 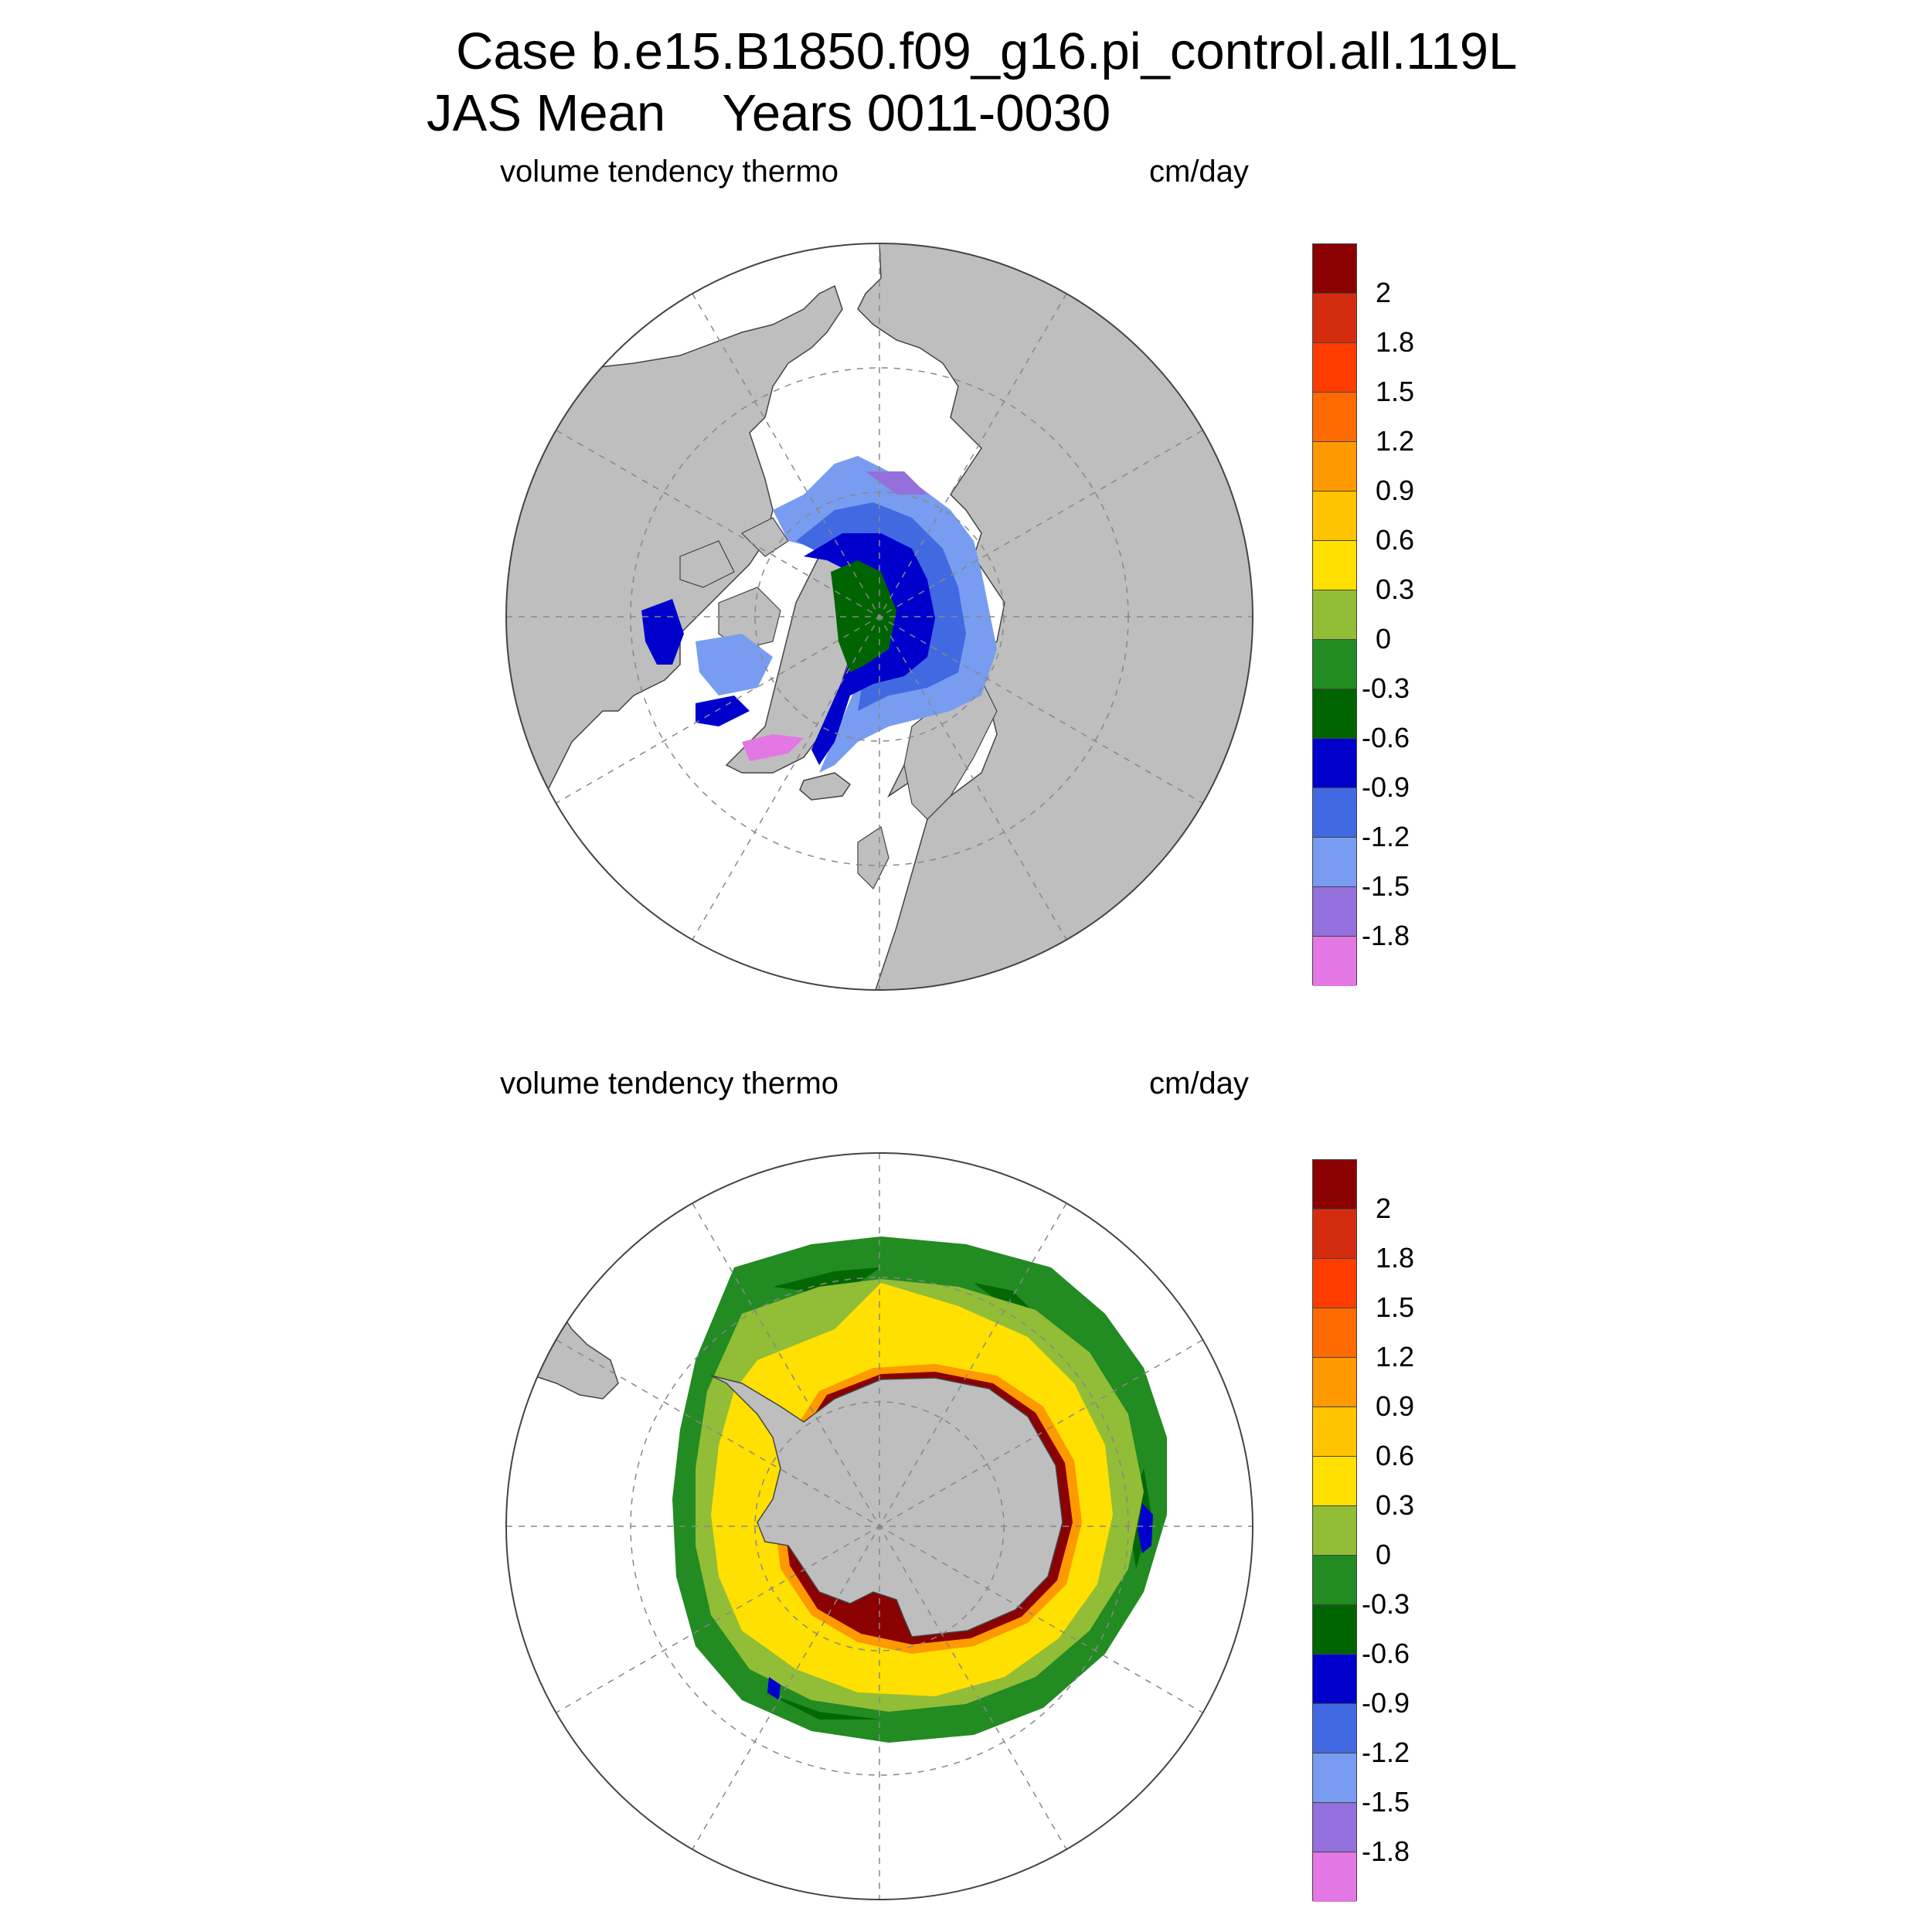 I want to click on panel2-variable-label: volume tendency thermo, so click(x=670, y=1083).